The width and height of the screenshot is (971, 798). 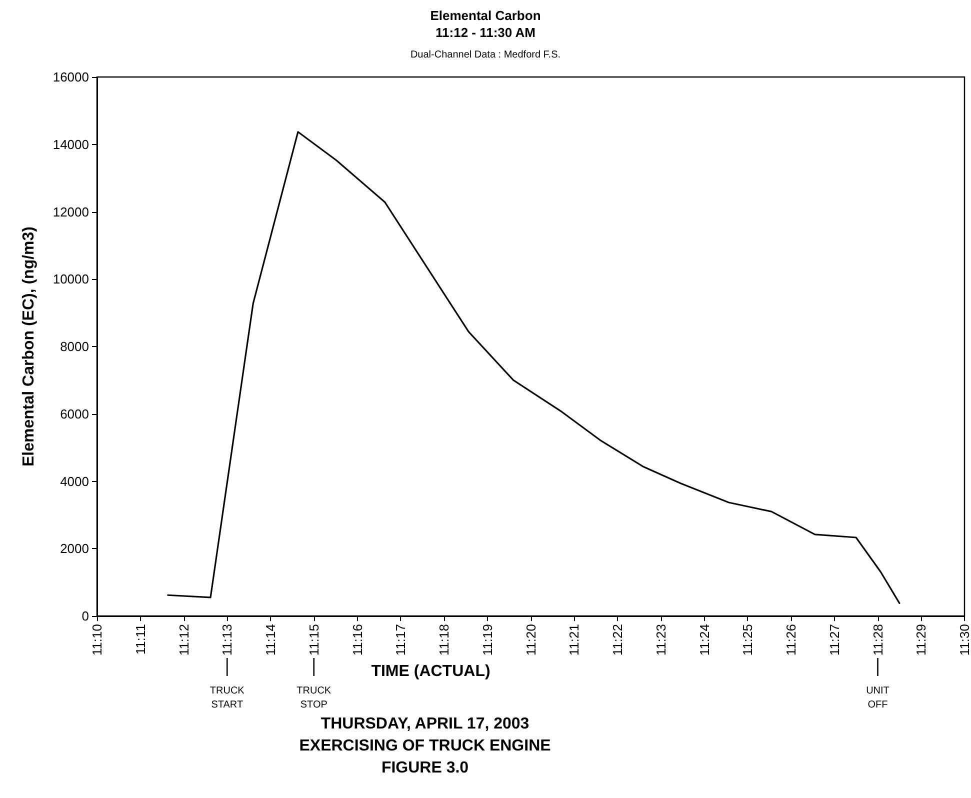 What do you see at coordinates (357, 640) in the screenshot?
I see `x-tick-label: 11:16` at bounding box center [357, 640].